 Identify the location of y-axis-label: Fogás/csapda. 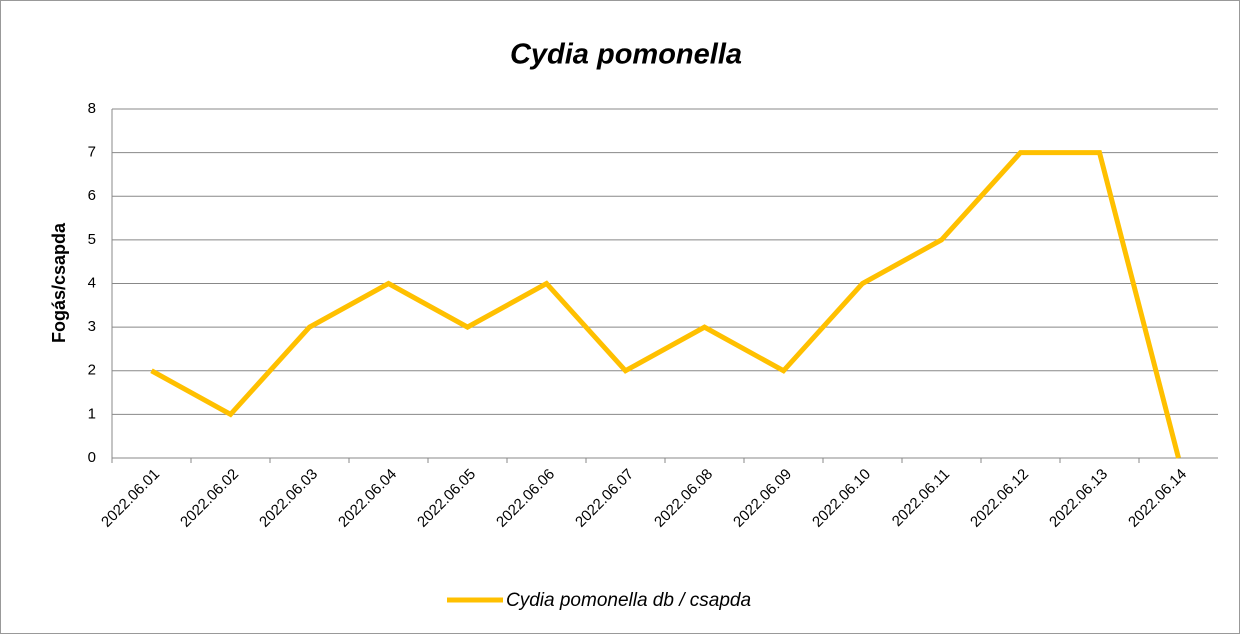
(59, 282).